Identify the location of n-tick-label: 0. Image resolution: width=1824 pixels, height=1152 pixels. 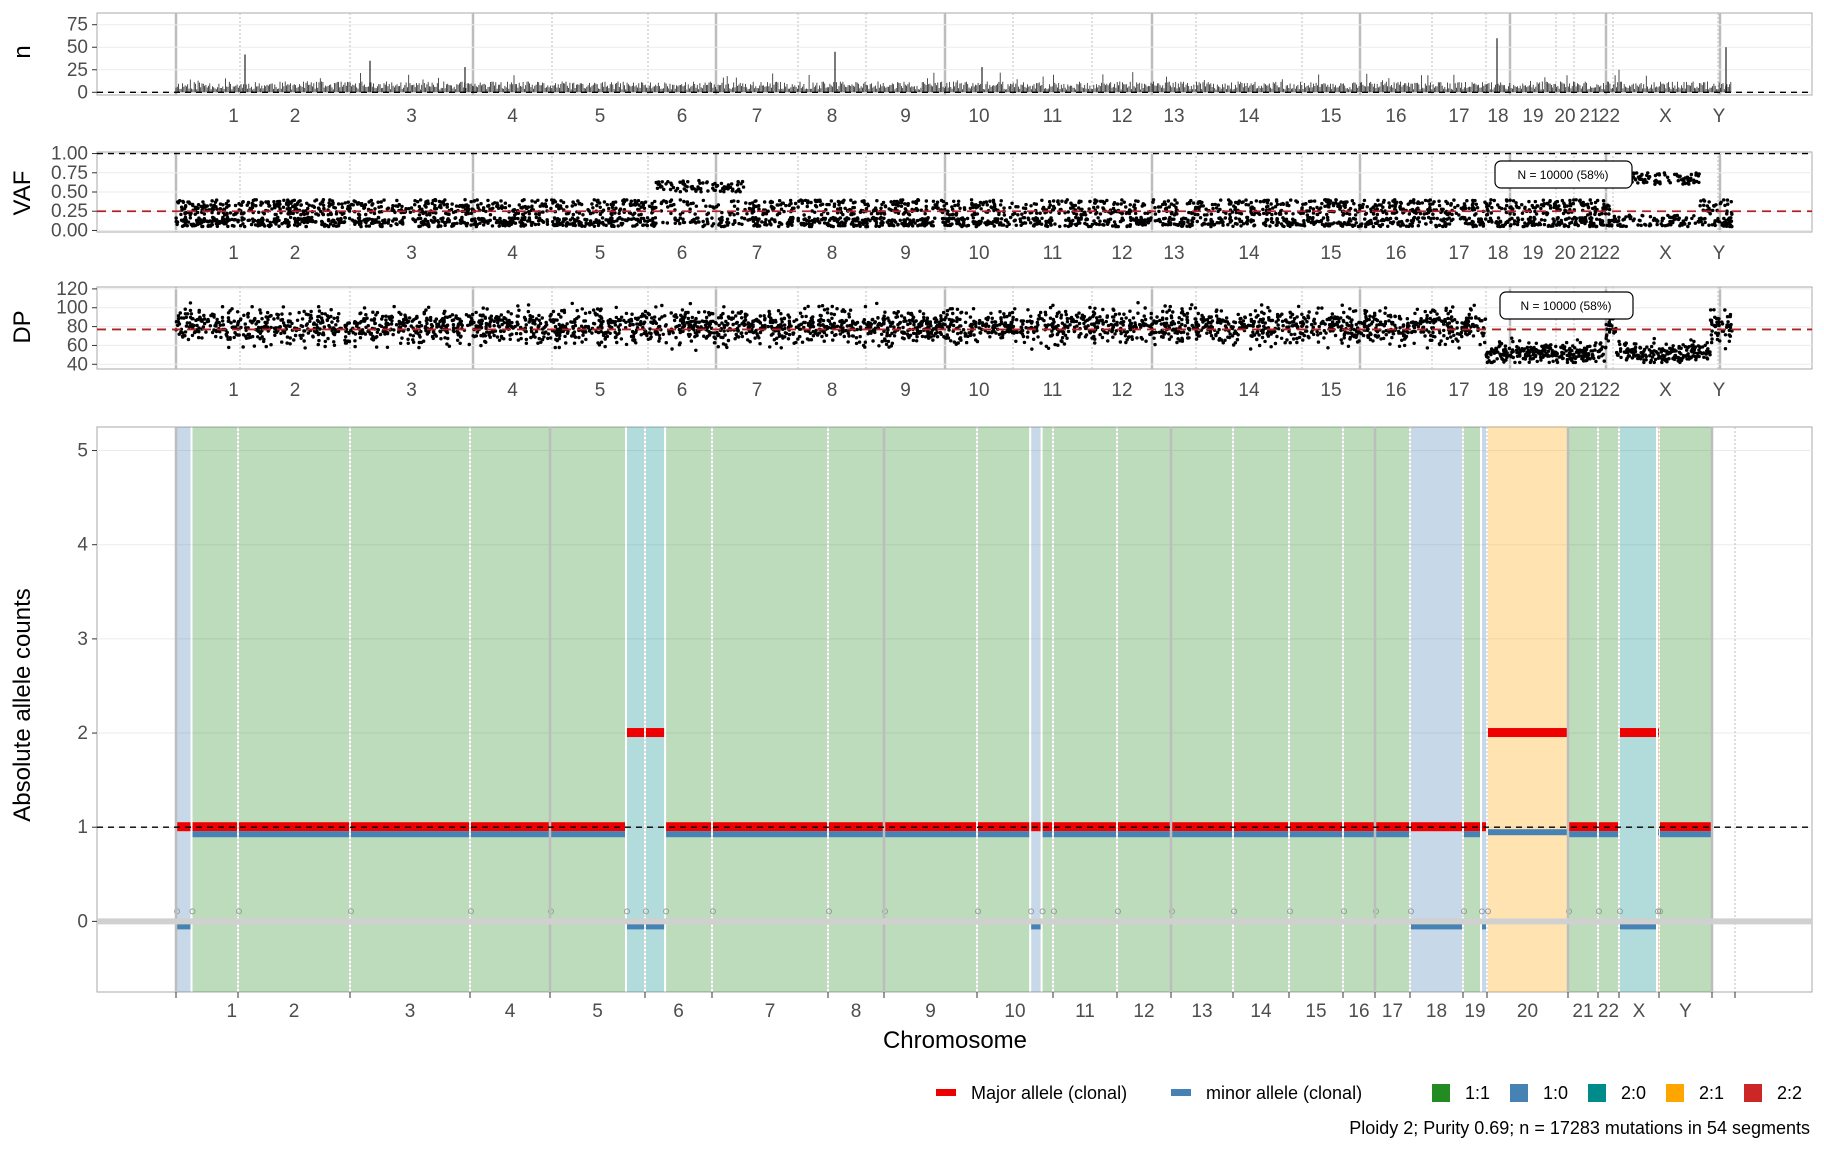
(82, 92).